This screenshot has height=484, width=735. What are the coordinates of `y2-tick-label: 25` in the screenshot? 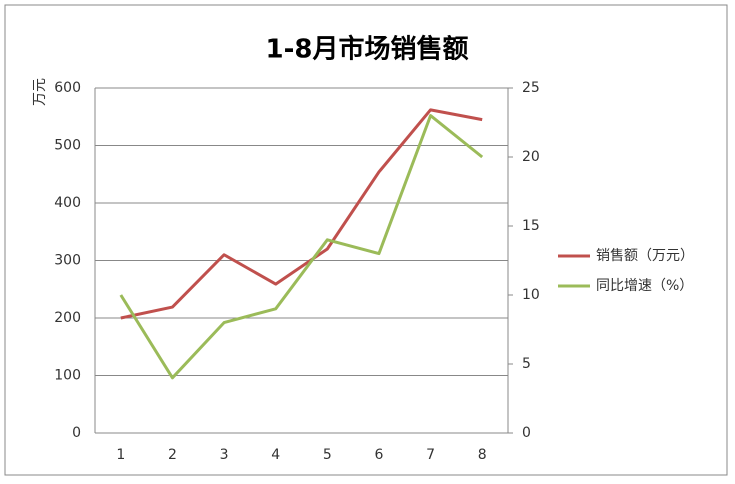 It's located at (531, 88).